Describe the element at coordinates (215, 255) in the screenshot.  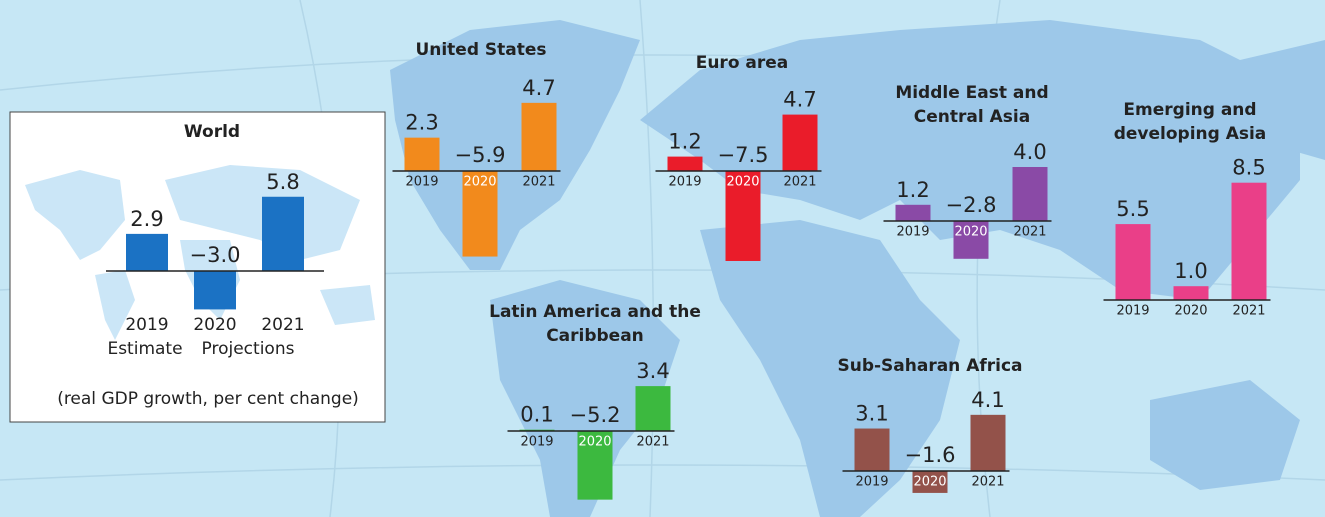
I see `value-label: −3.0` at that location.